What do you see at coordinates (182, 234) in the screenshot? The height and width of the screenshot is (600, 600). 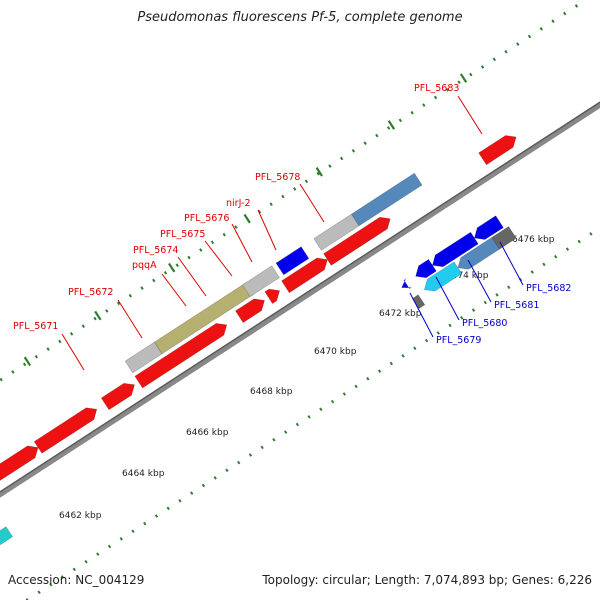 I see `gene-label: PFL_5675` at bounding box center [182, 234].